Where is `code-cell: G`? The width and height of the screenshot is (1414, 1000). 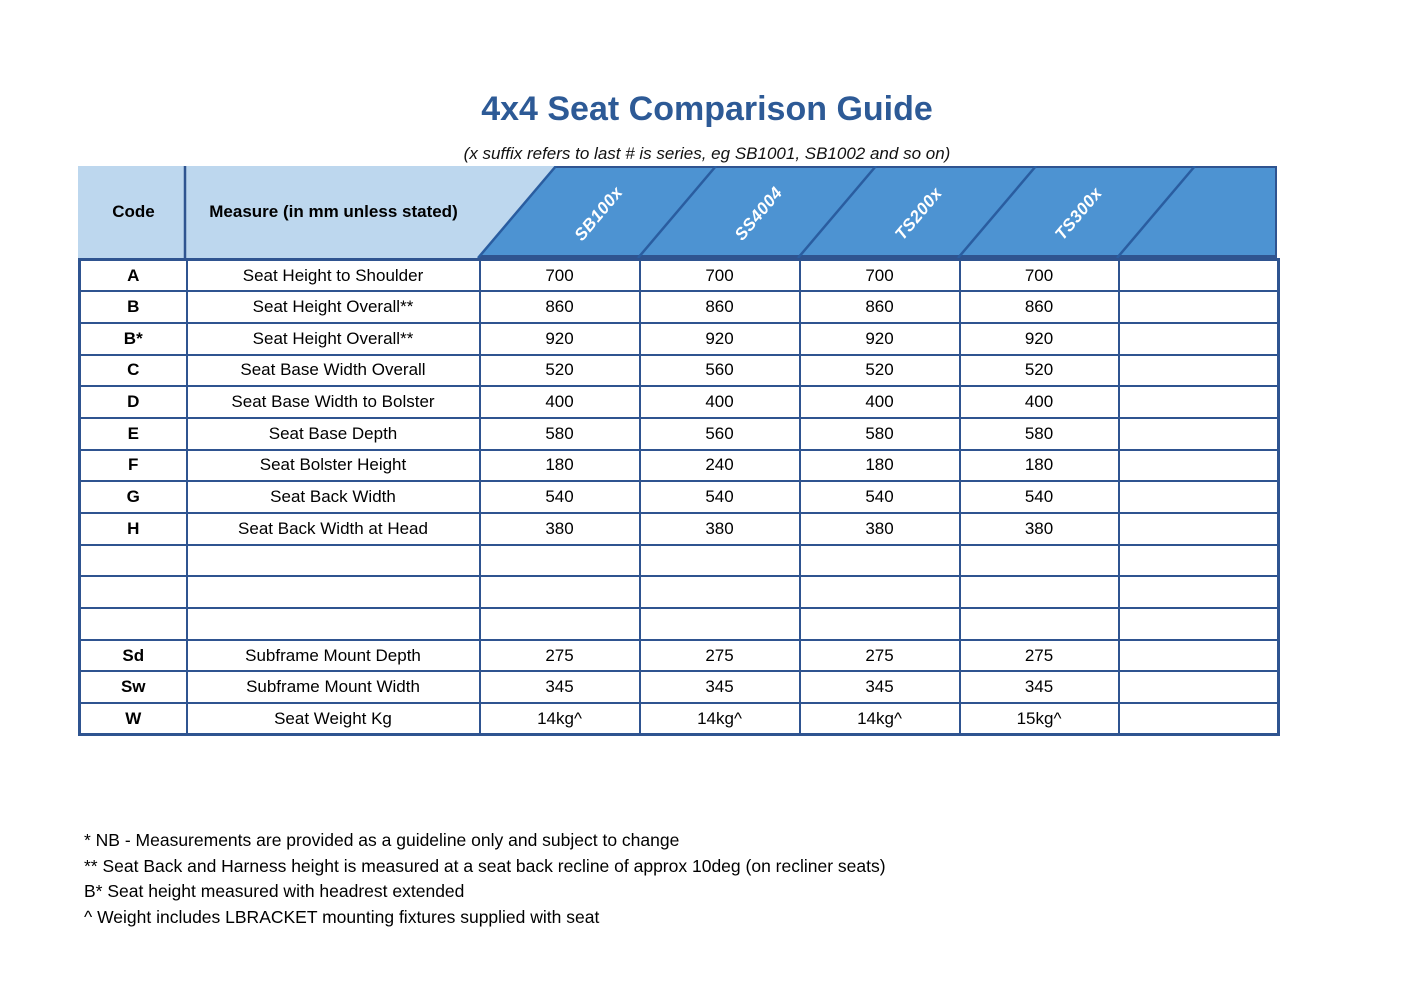 code-cell: G is located at coordinates (133, 497).